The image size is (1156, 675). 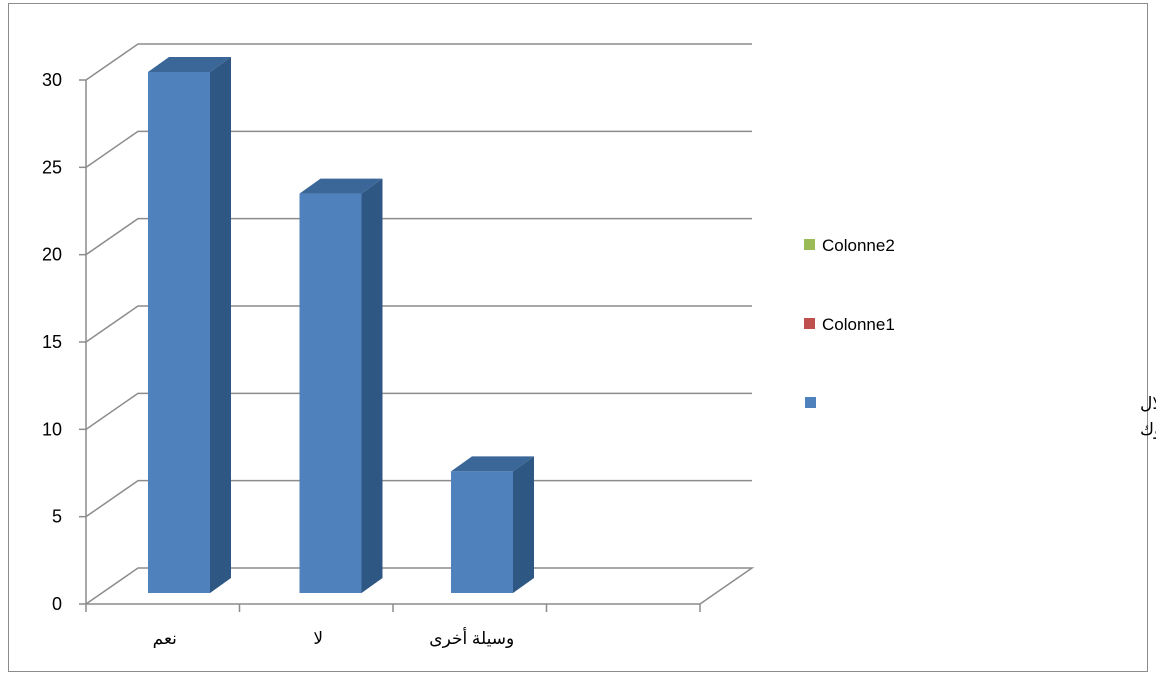 I want to click on legend-label: Colonne2, so click(x=858, y=245).